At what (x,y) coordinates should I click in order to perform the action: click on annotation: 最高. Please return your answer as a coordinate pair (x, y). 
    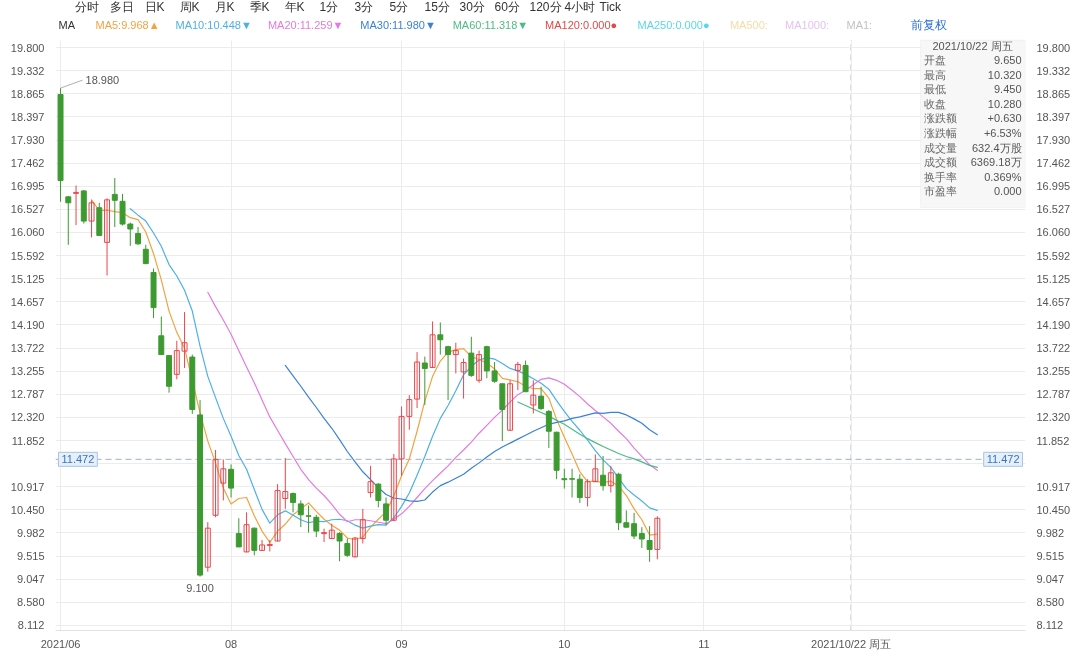
    Looking at the image, I should click on (934, 74).